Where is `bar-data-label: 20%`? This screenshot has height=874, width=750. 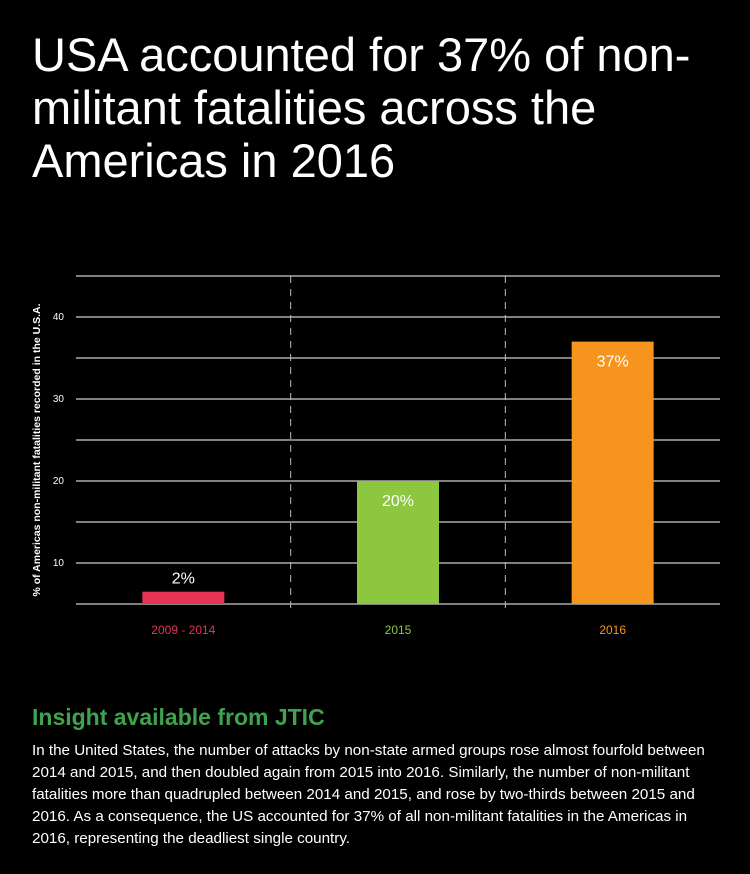
bar-data-label: 20% is located at coordinates (398, 501).